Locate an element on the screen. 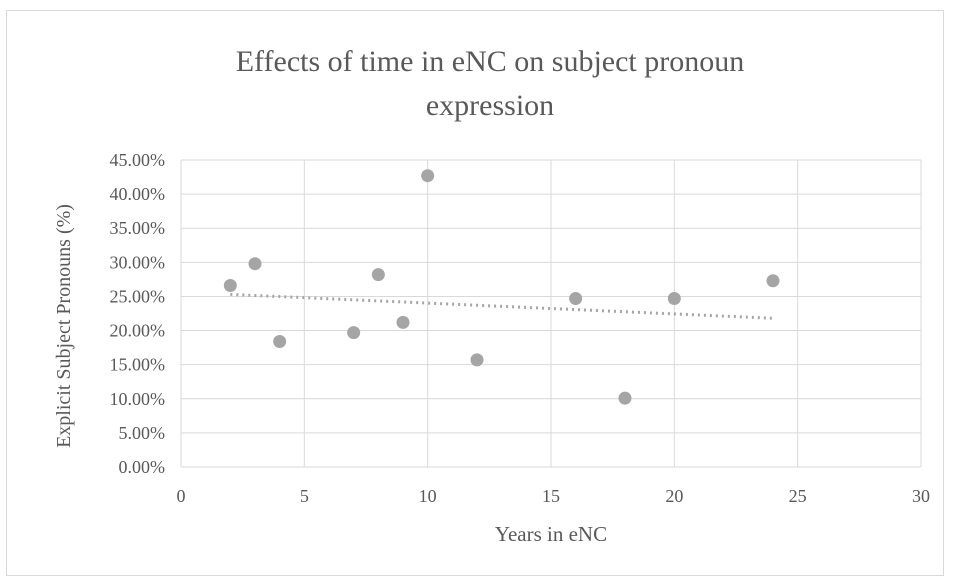 The image size is (954, 580). x-axis-ticks: 0 5 10 15 20 25 30 is located at coordinates (554, 496).